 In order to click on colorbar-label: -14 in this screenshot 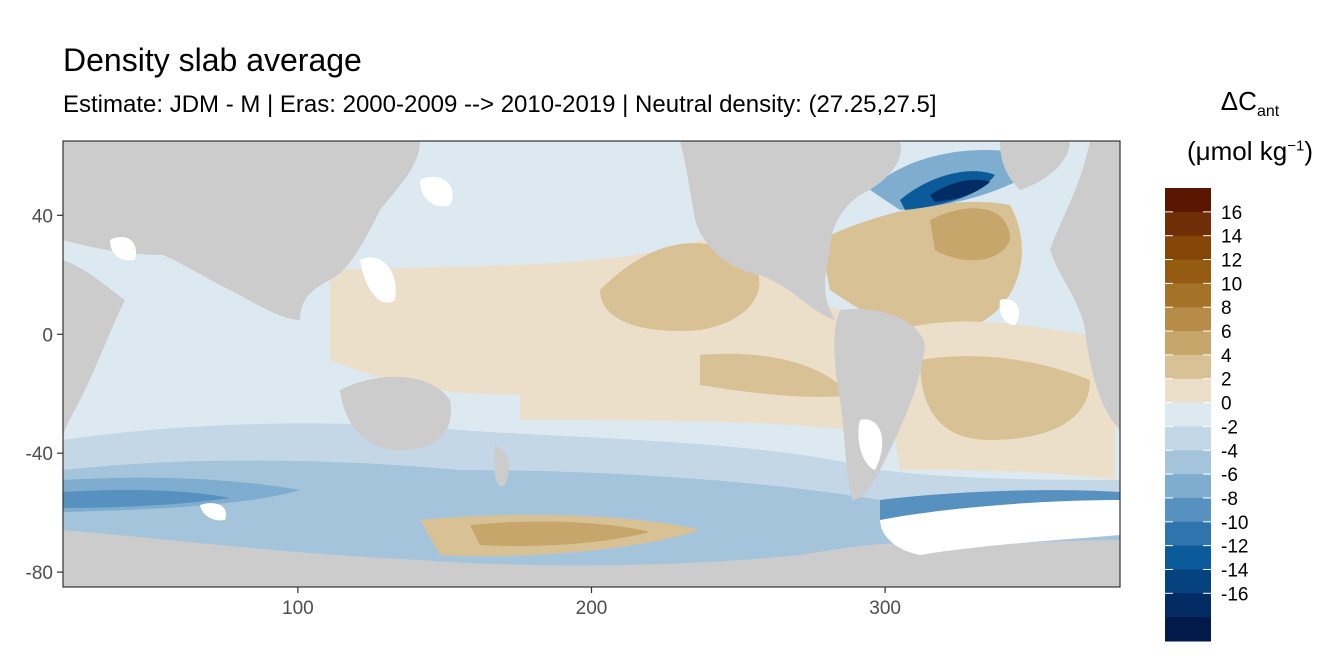, I will do `click(1235, 570)`.